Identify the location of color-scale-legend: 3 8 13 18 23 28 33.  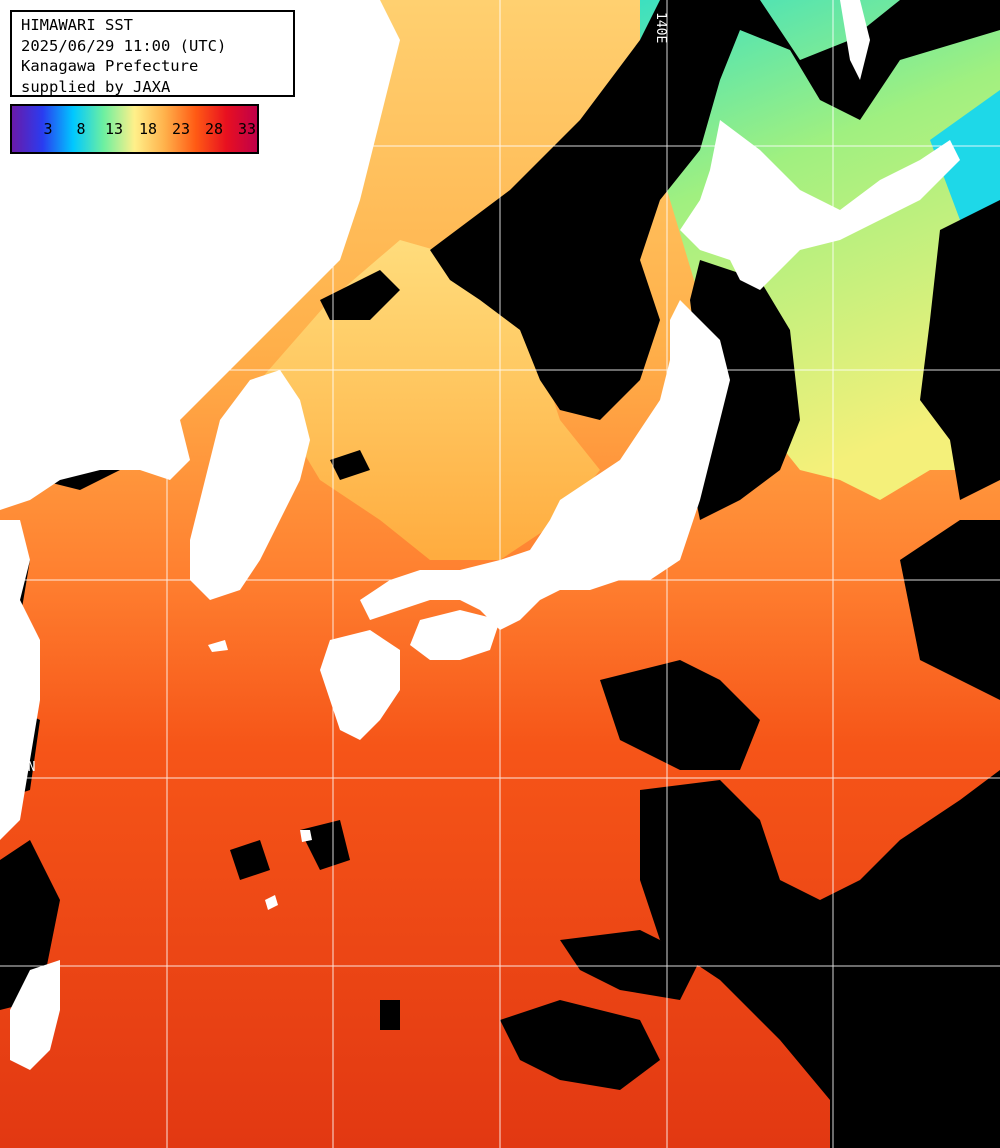
(134, 129).